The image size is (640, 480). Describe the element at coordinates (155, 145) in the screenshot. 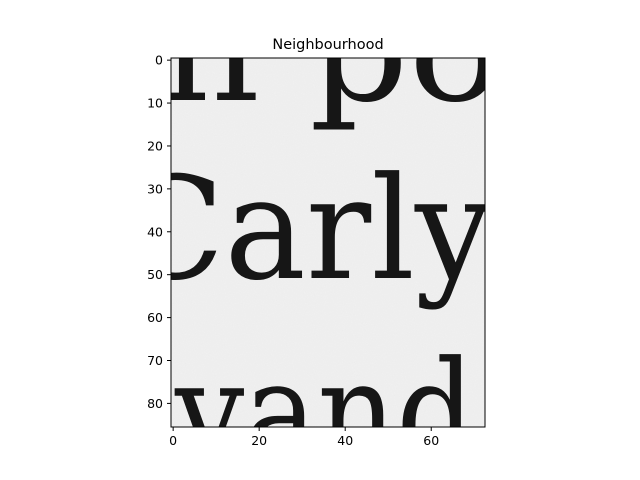

I see `y-tick-label: 20` at that location.